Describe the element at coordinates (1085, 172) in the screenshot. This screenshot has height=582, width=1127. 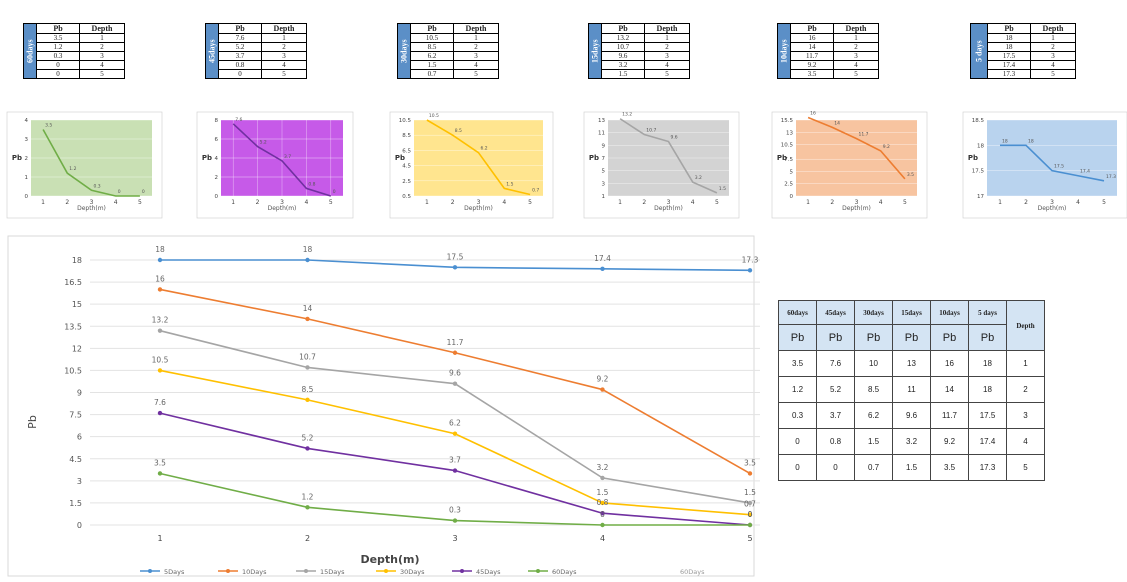
I see `mini-data-label: 17.4` at that location.